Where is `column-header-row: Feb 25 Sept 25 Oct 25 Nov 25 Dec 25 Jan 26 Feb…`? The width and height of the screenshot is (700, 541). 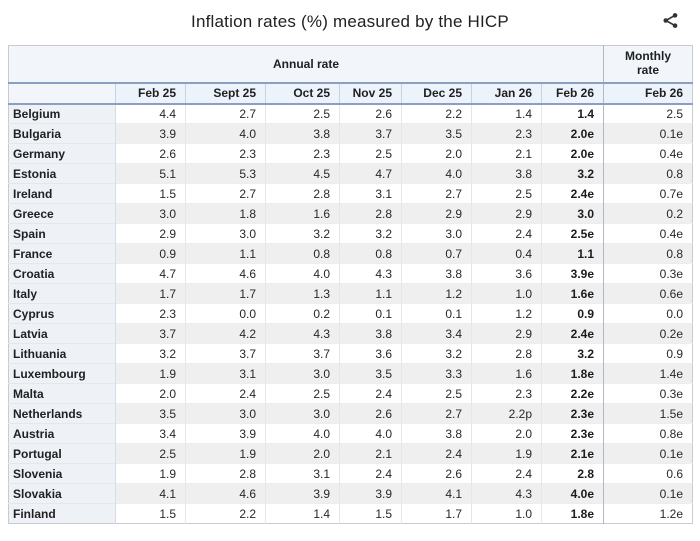
column-header-row: Feb 25 Sept 25 Oct 25 Nov 25 Dec 25 Jan 26 Feb… is located at coordinates (350, 93).